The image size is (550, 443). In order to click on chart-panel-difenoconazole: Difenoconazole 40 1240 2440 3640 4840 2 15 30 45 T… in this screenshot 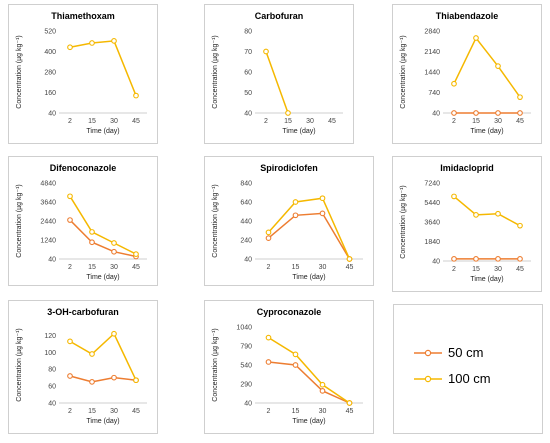, I will do `click(83, 221)`.